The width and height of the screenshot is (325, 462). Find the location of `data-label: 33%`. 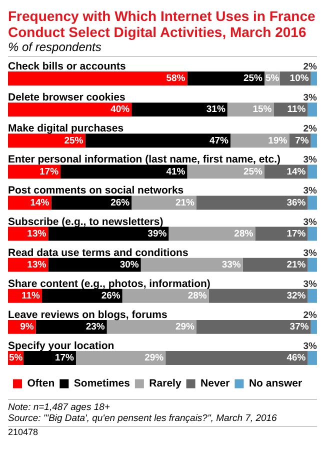

data-label: 33% is located at coordinates (232, 264).